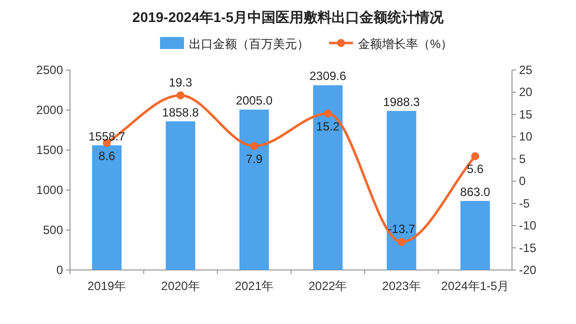 The height and width of the screenshot is (324, 576). I want to click on legend-label: 出口金额（百万美元）, so click(249, 44).